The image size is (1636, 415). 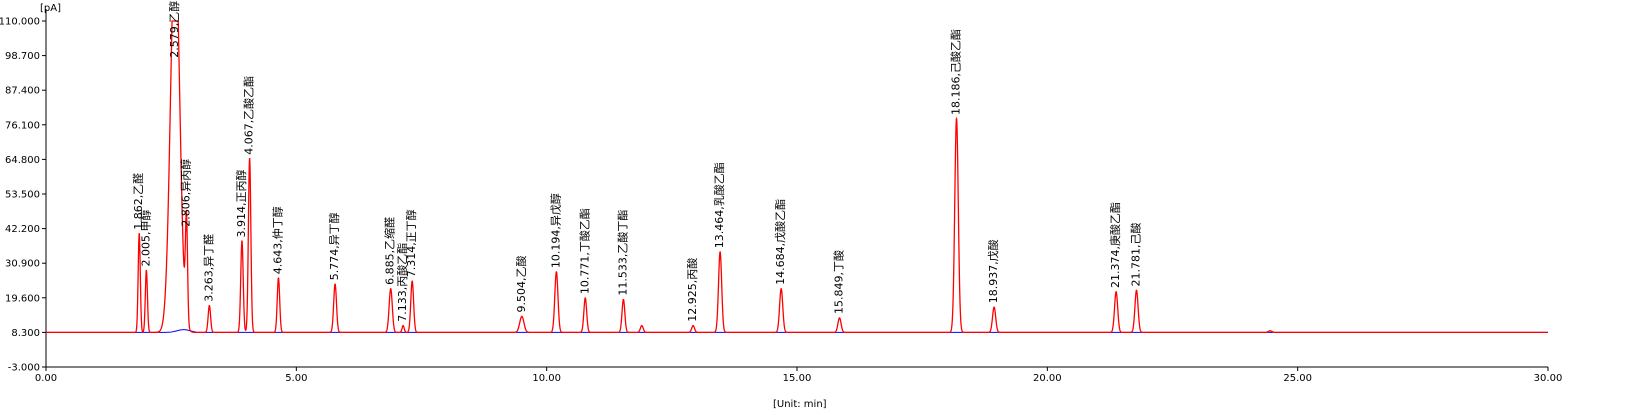 I want to click on x-tick-label: 10.00, so click(x=546, y=378).